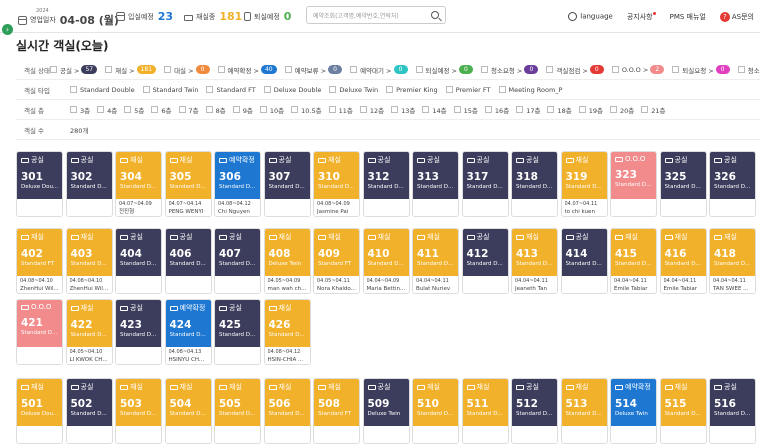  I want to click on floor-option: 3층, so click(80, 110).